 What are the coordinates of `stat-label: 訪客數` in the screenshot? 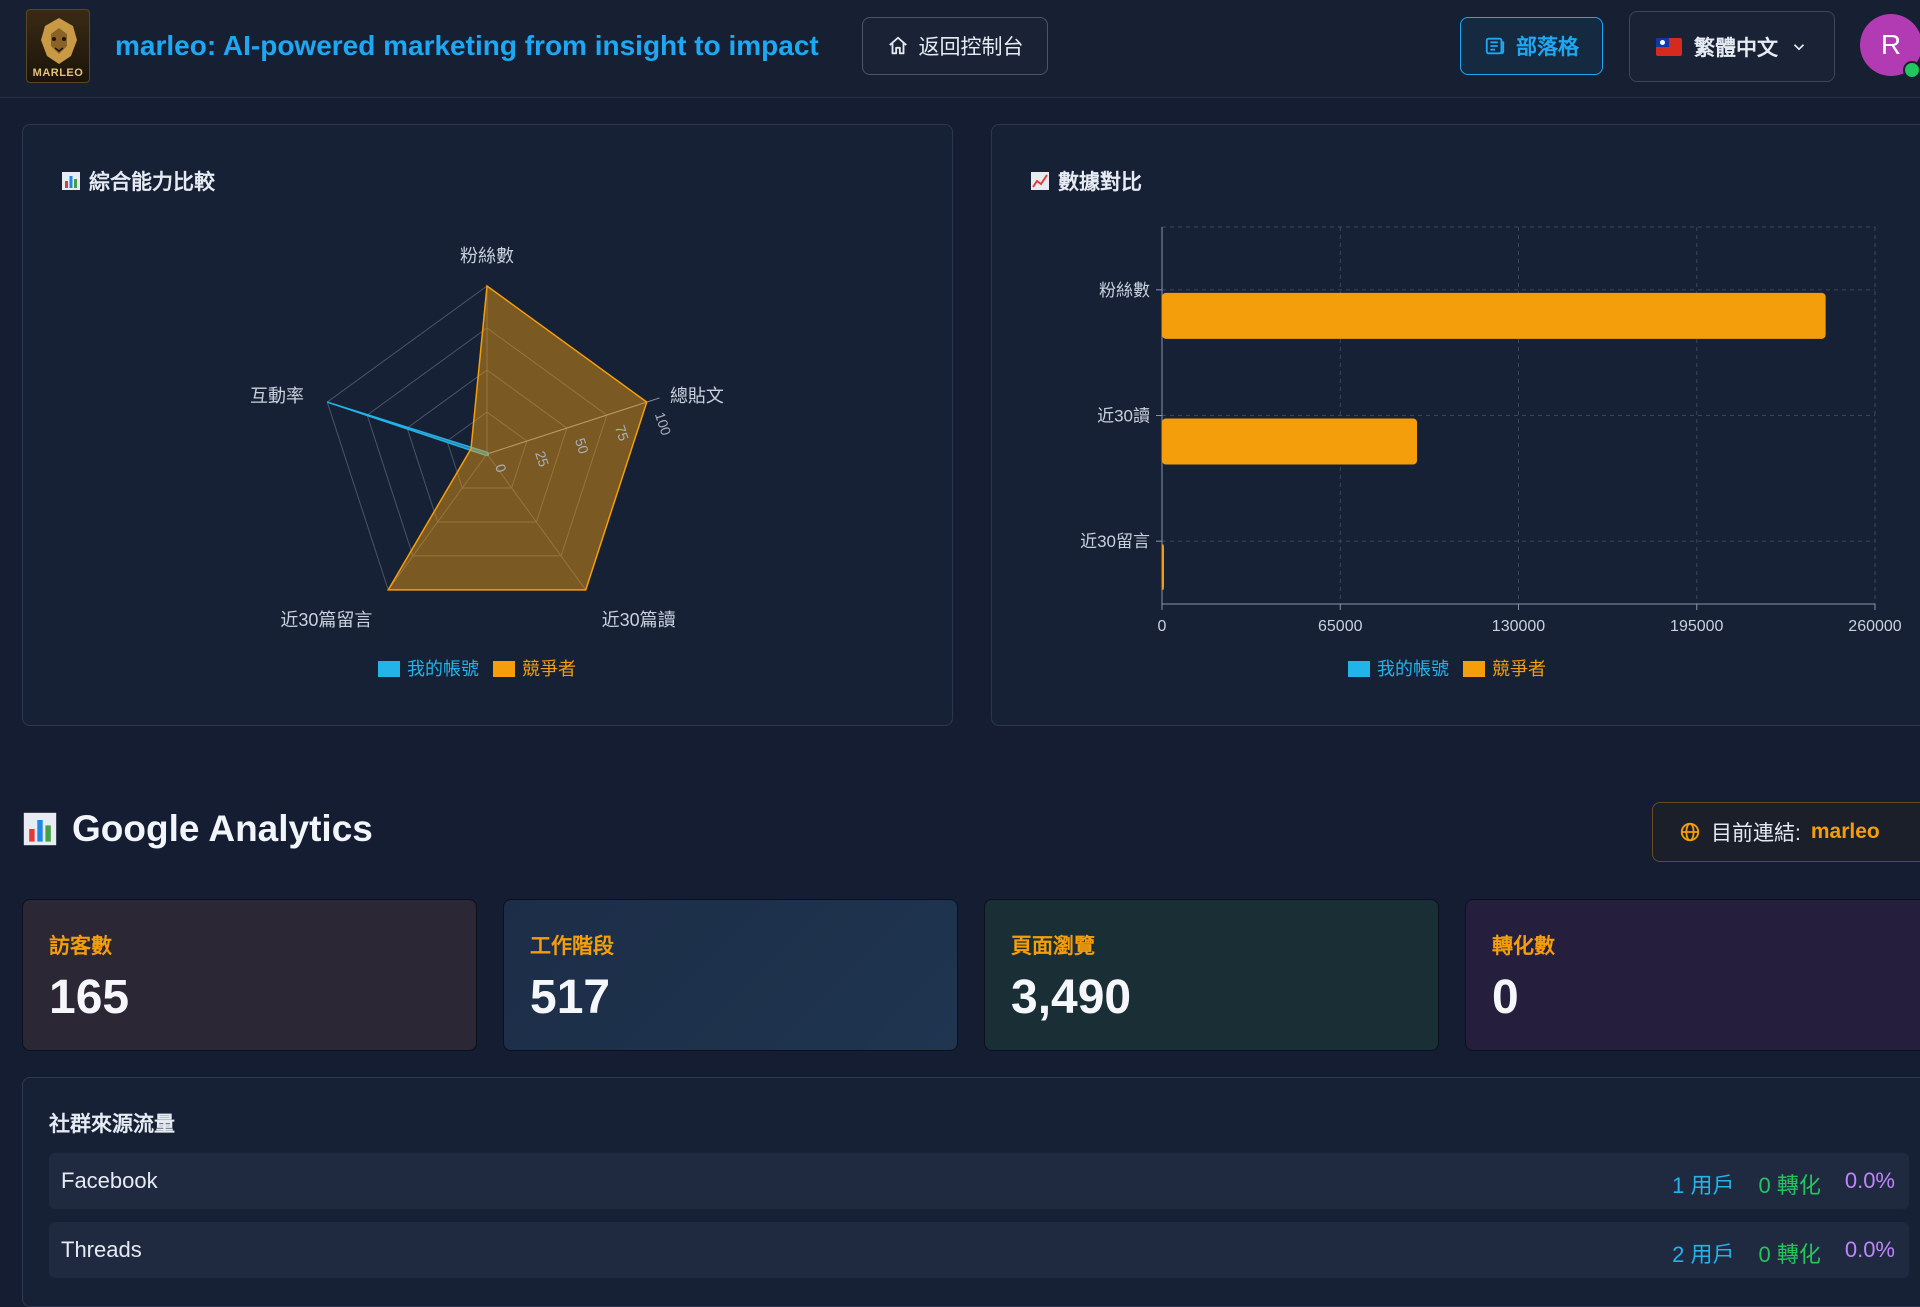 It's located at (80, 946).